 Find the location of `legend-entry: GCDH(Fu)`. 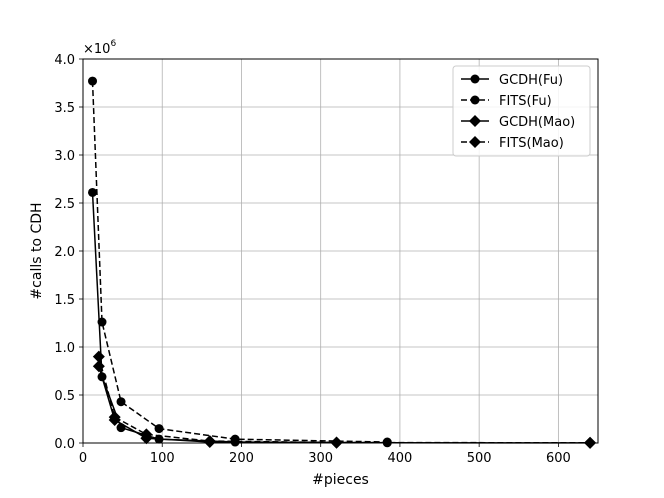

legend-entry: GCDH(Fu) is located at coordinates (512, 80).